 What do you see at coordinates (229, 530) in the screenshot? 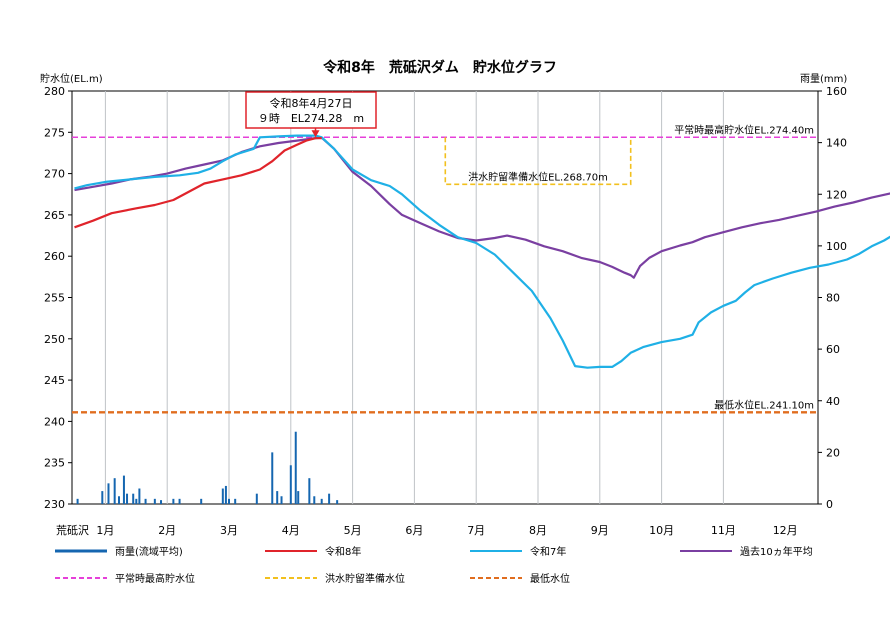
I see `x-tick-label: 3月` at bounding box center [229, 530].